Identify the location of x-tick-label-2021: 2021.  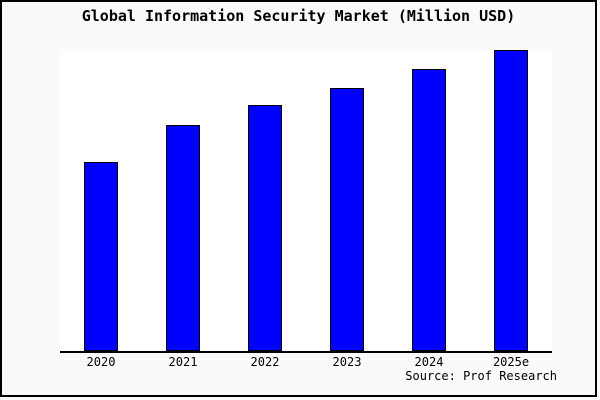
(183, 362).